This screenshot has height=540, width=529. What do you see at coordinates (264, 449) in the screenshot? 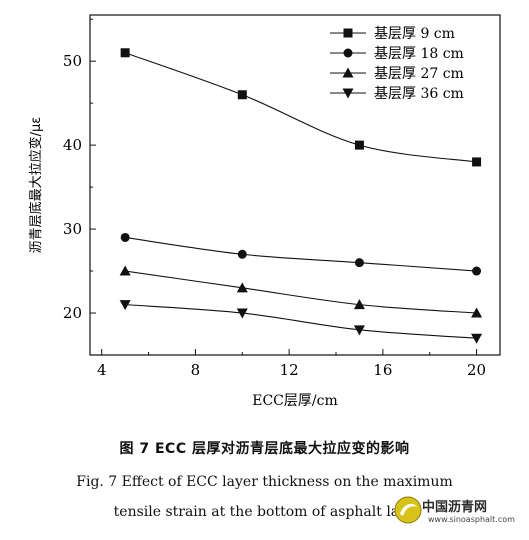
I see `figure-caption-chinese: 图 7 ECC 层厚对沥青层底最大拉应变的影响` at bounding box center [264, 449].